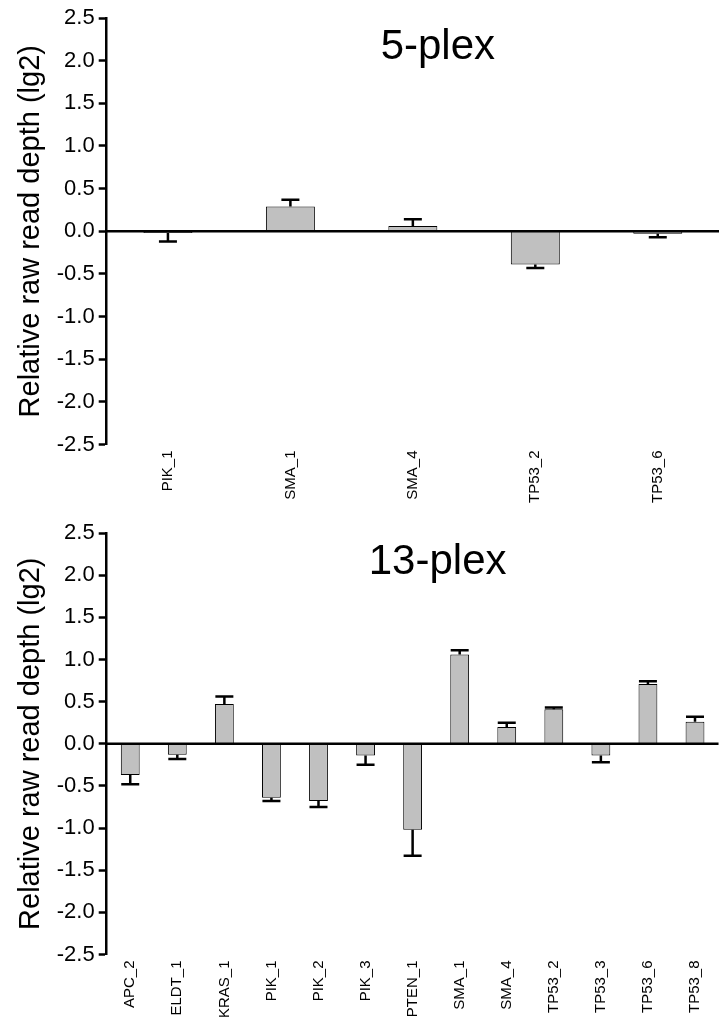 This screenshot has width=719, height=1030. I want to click on x-tick-label: APC_2, so click(129, 984).